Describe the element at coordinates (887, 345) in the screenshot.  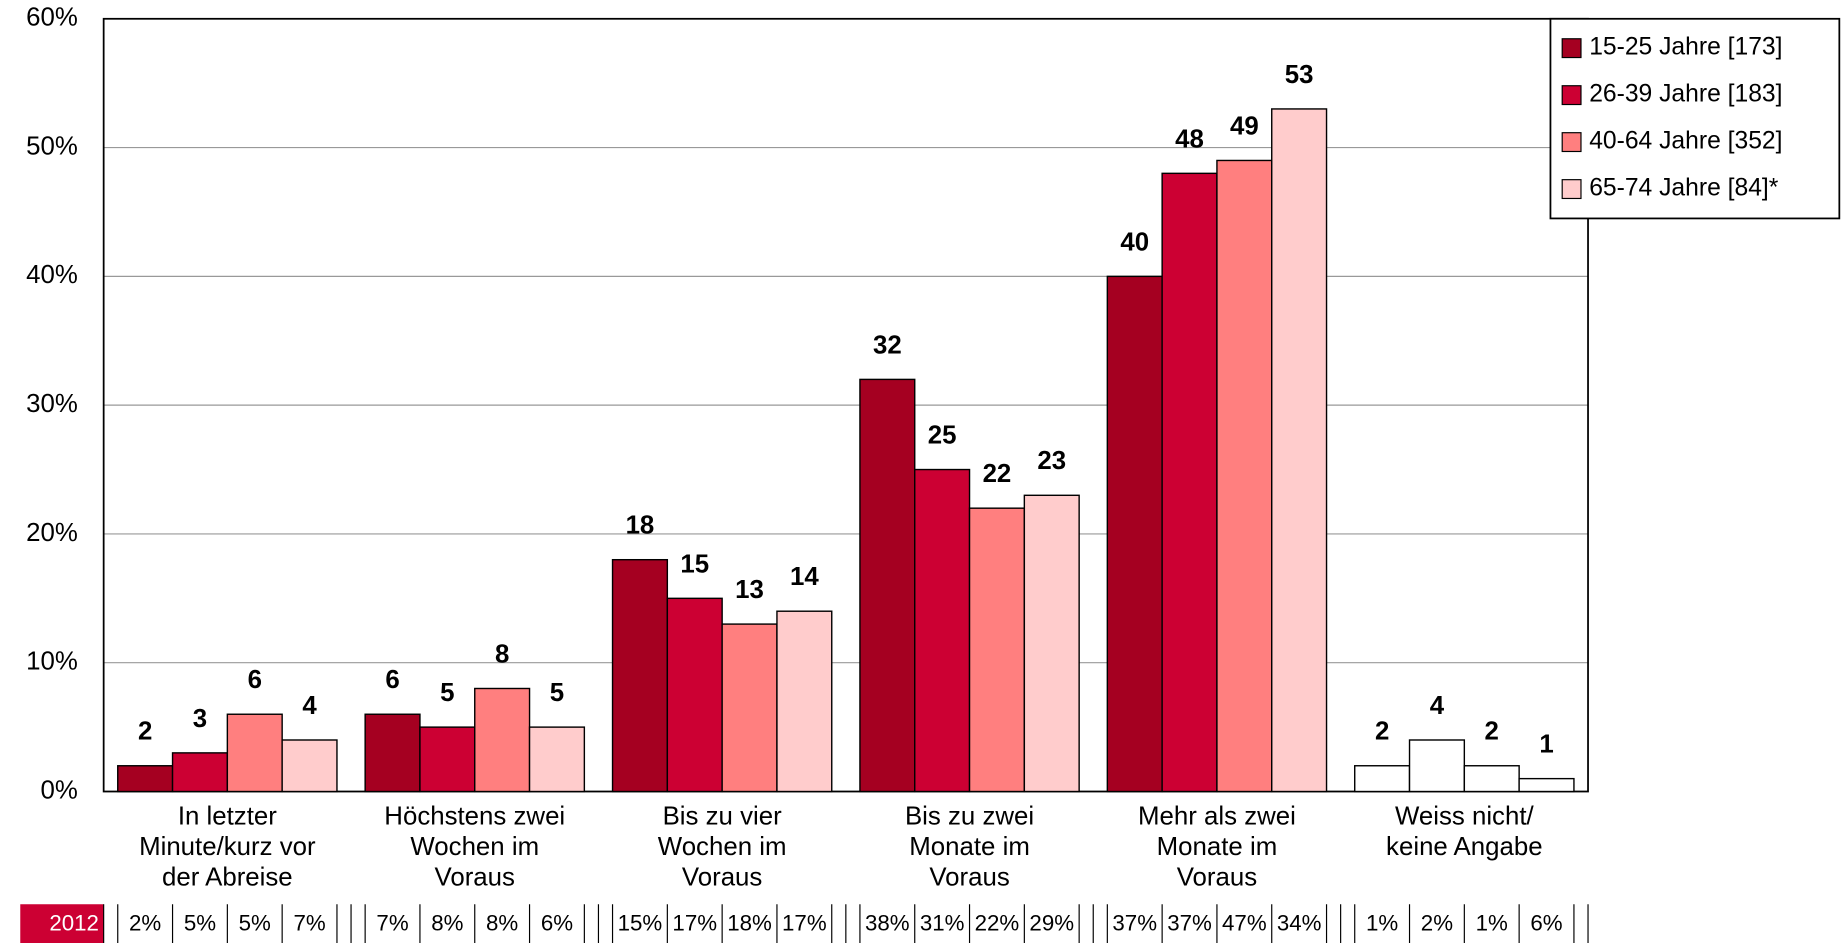
I see `data-label: 32` at that location.